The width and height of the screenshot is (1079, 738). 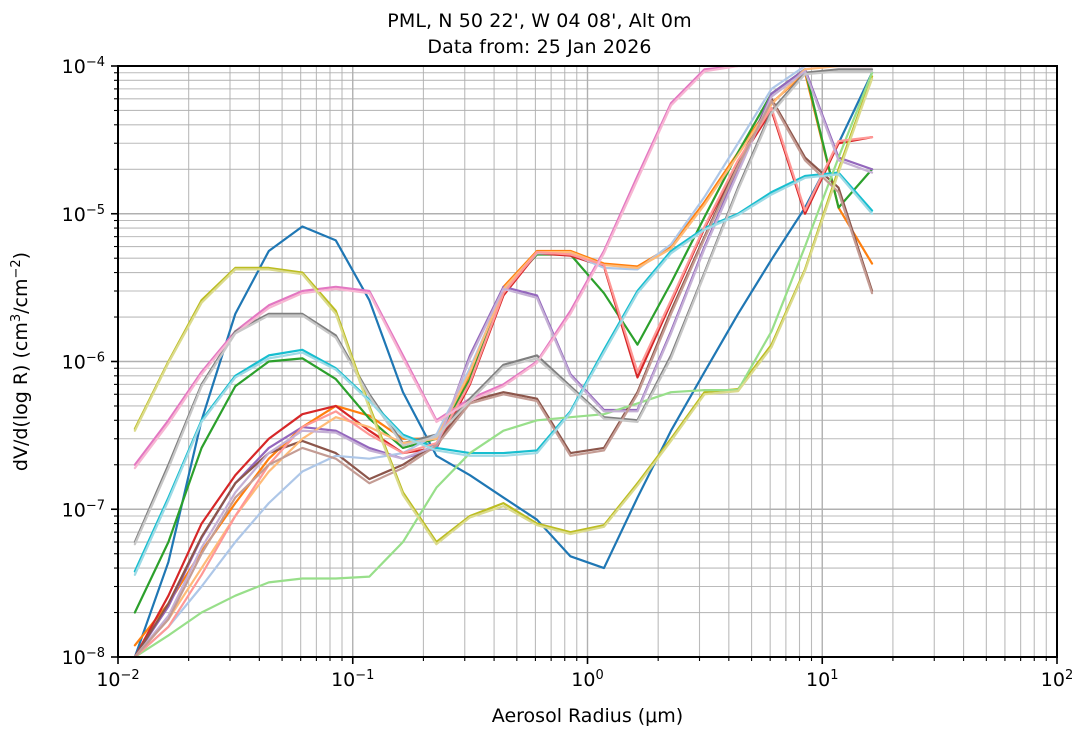 I want to click on tick-label: 10⁻⁵, so click(x=83, y=214).